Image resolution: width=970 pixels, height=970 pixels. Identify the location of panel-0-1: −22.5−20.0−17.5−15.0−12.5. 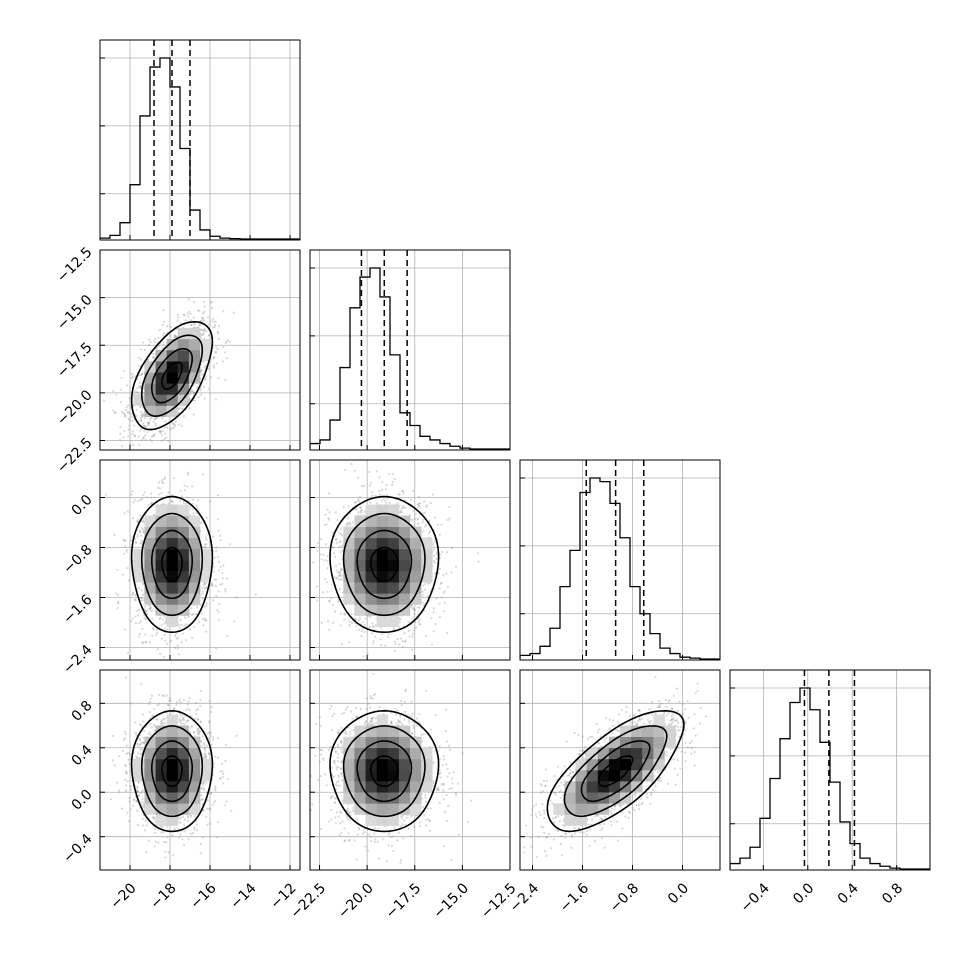
(177, 360).